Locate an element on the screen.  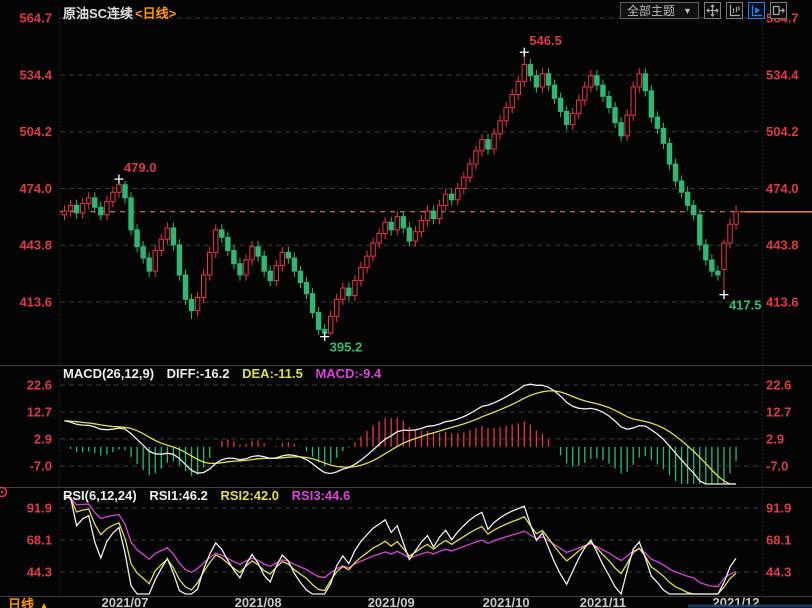
axis-scale-icon is located at coordinates (734, 10).